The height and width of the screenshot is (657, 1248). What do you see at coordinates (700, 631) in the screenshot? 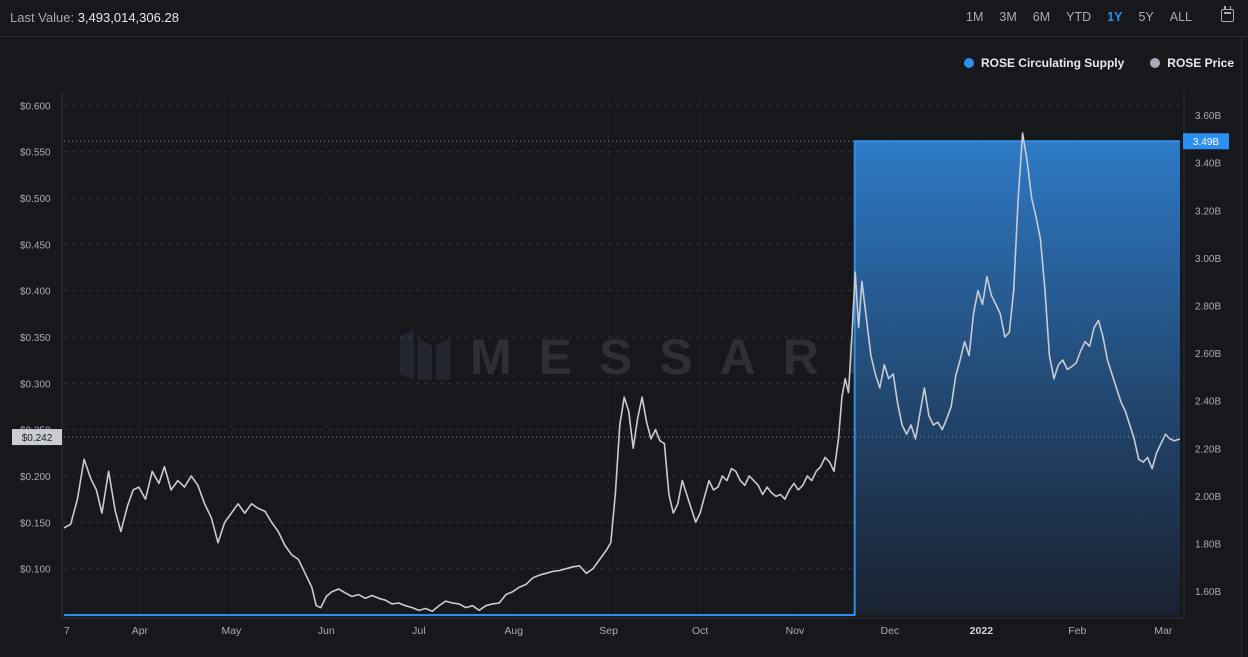
I see `x-tick-label: Oct` at bounding box center [700, 631].